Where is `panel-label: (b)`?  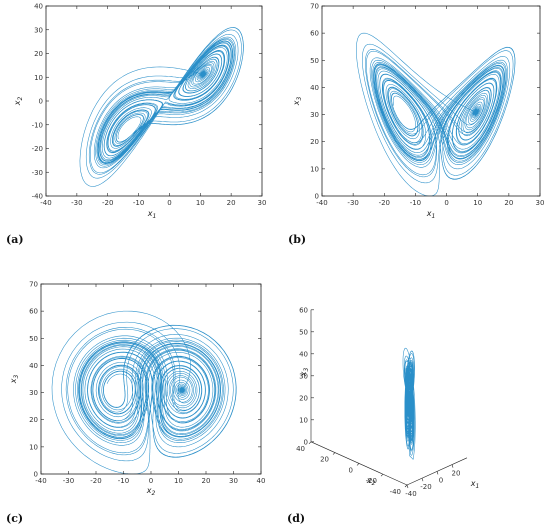 panel-label: (b) is located at coordinates (297, 239).